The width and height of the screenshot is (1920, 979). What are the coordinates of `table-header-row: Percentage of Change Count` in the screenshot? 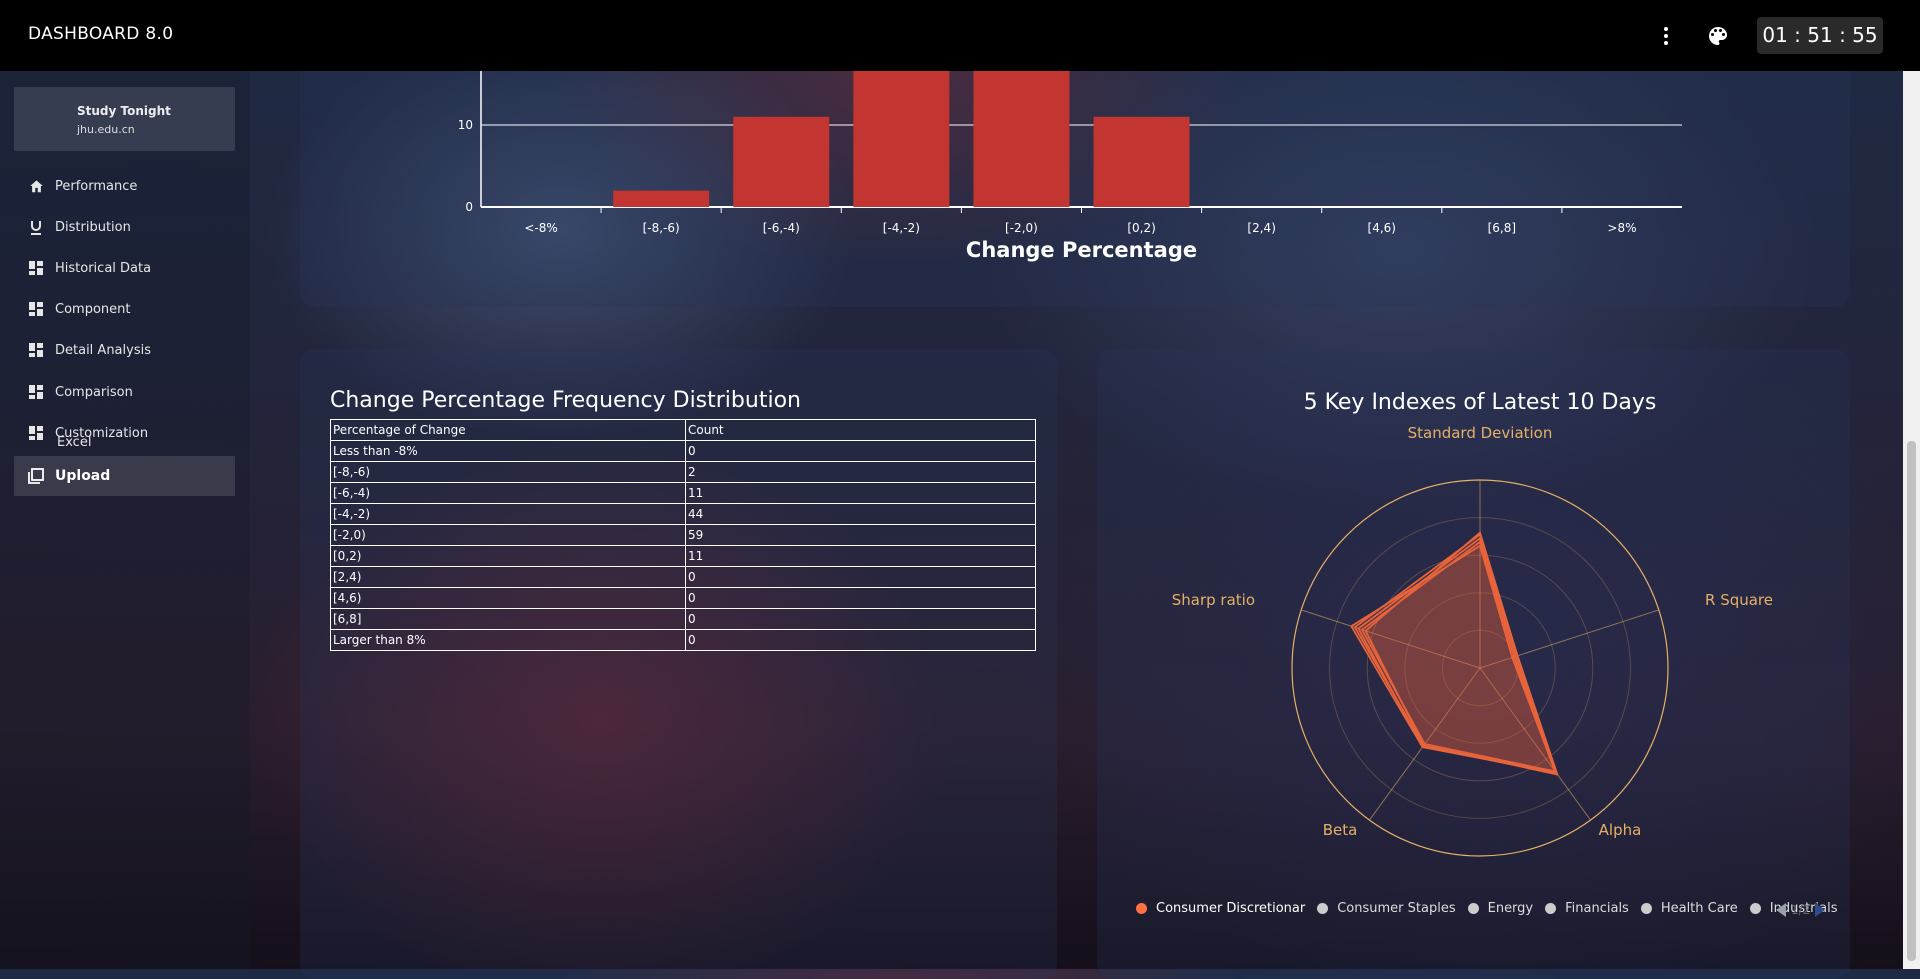 It's located at (683, 430).